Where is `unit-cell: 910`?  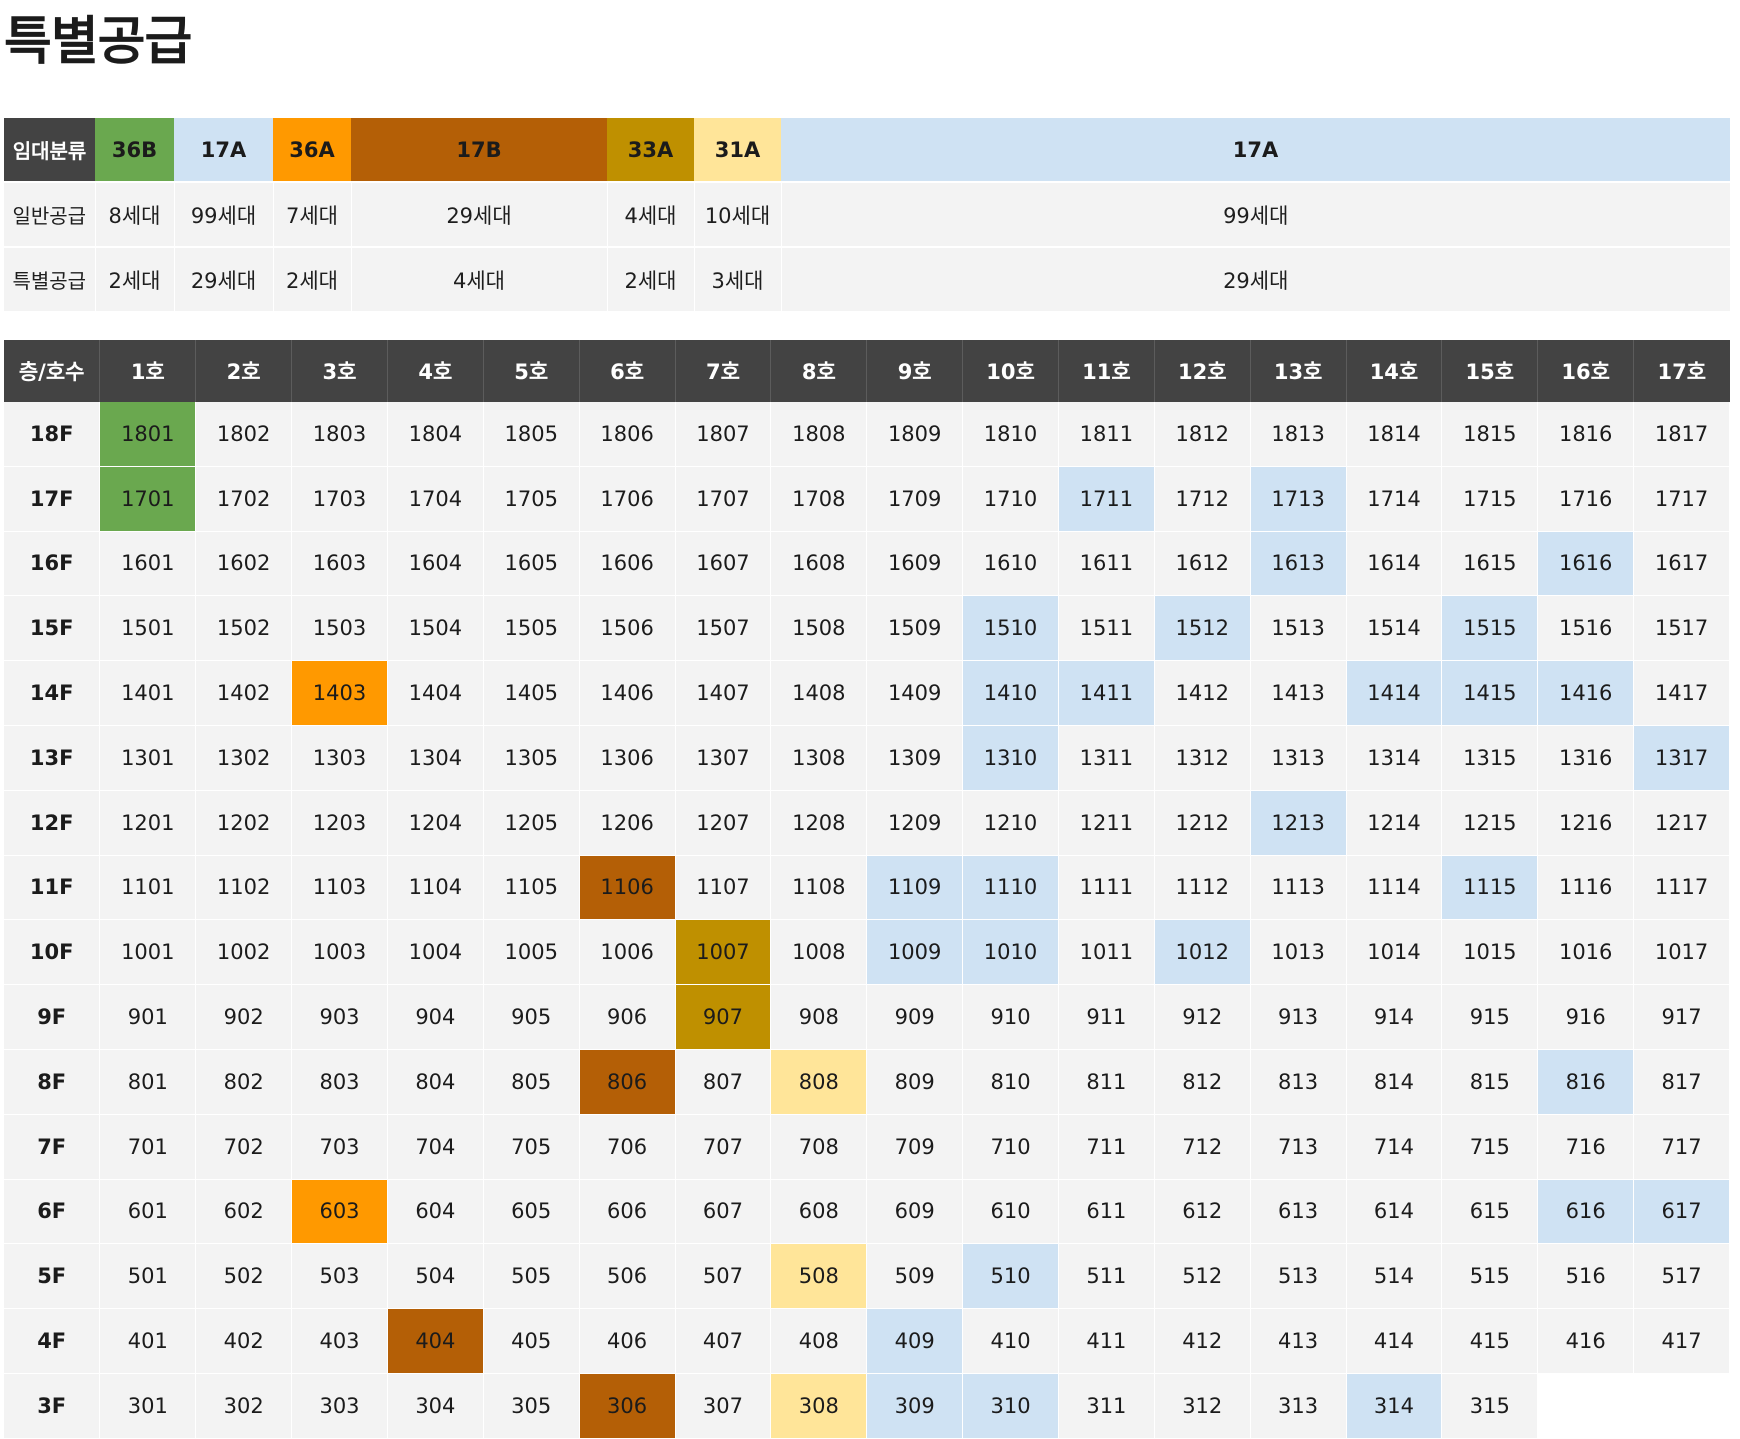
unit-cell: 910 is located at coordinates (1010, 1017).